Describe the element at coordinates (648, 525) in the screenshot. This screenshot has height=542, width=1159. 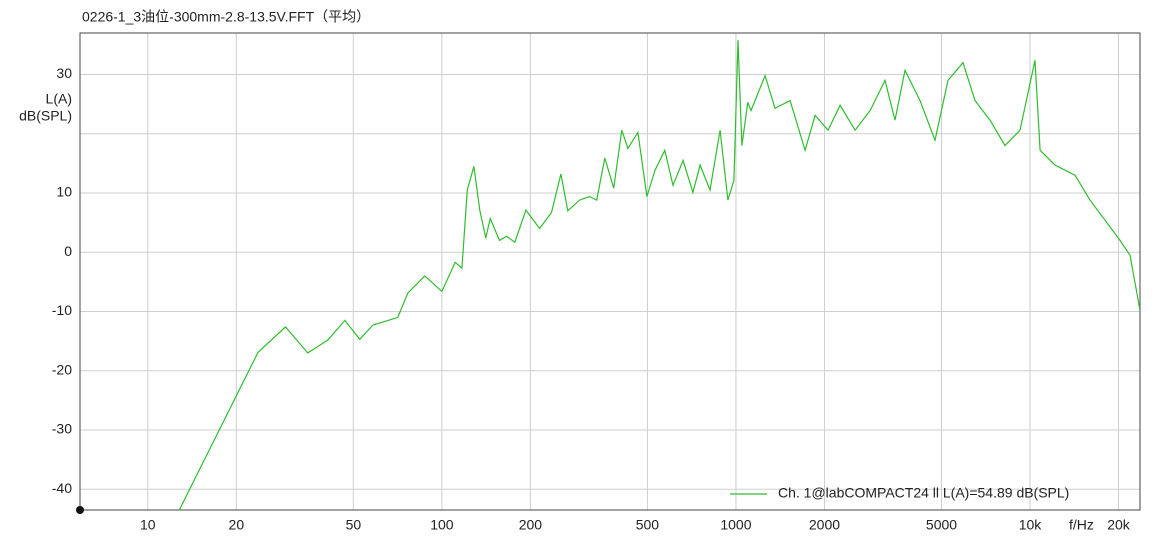
I see `x-tick-label: 500` at that location.